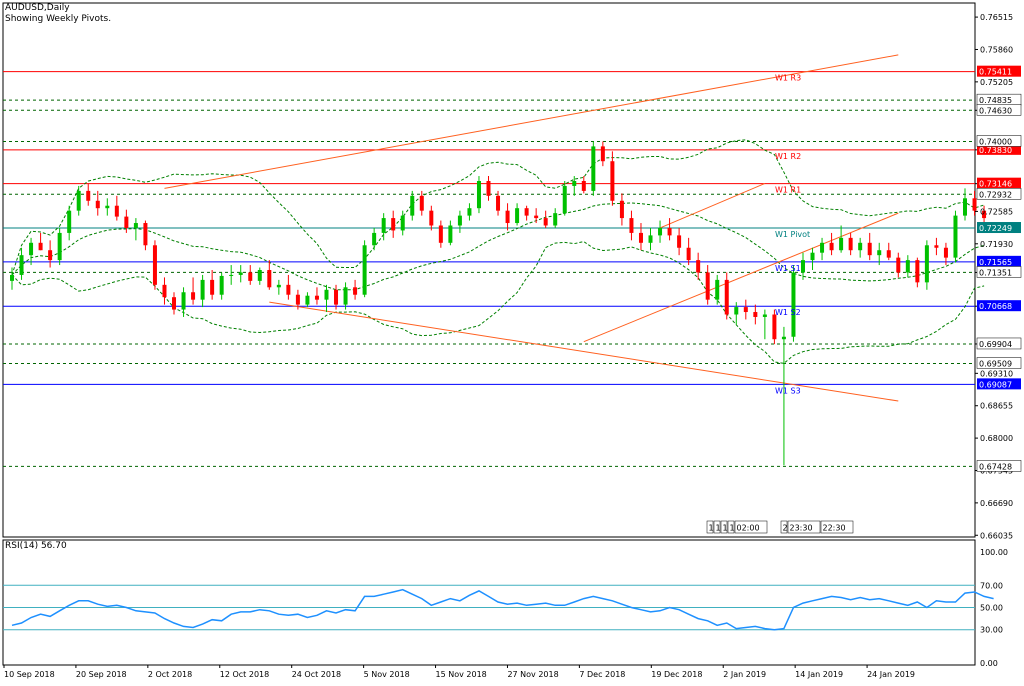 The height and width of the screenshot is (686, 1024). What do you see at coordinates (995, 344) in the screenshot?
I see `level-tag-label: 0.69904` at bounding box center [995, 344].